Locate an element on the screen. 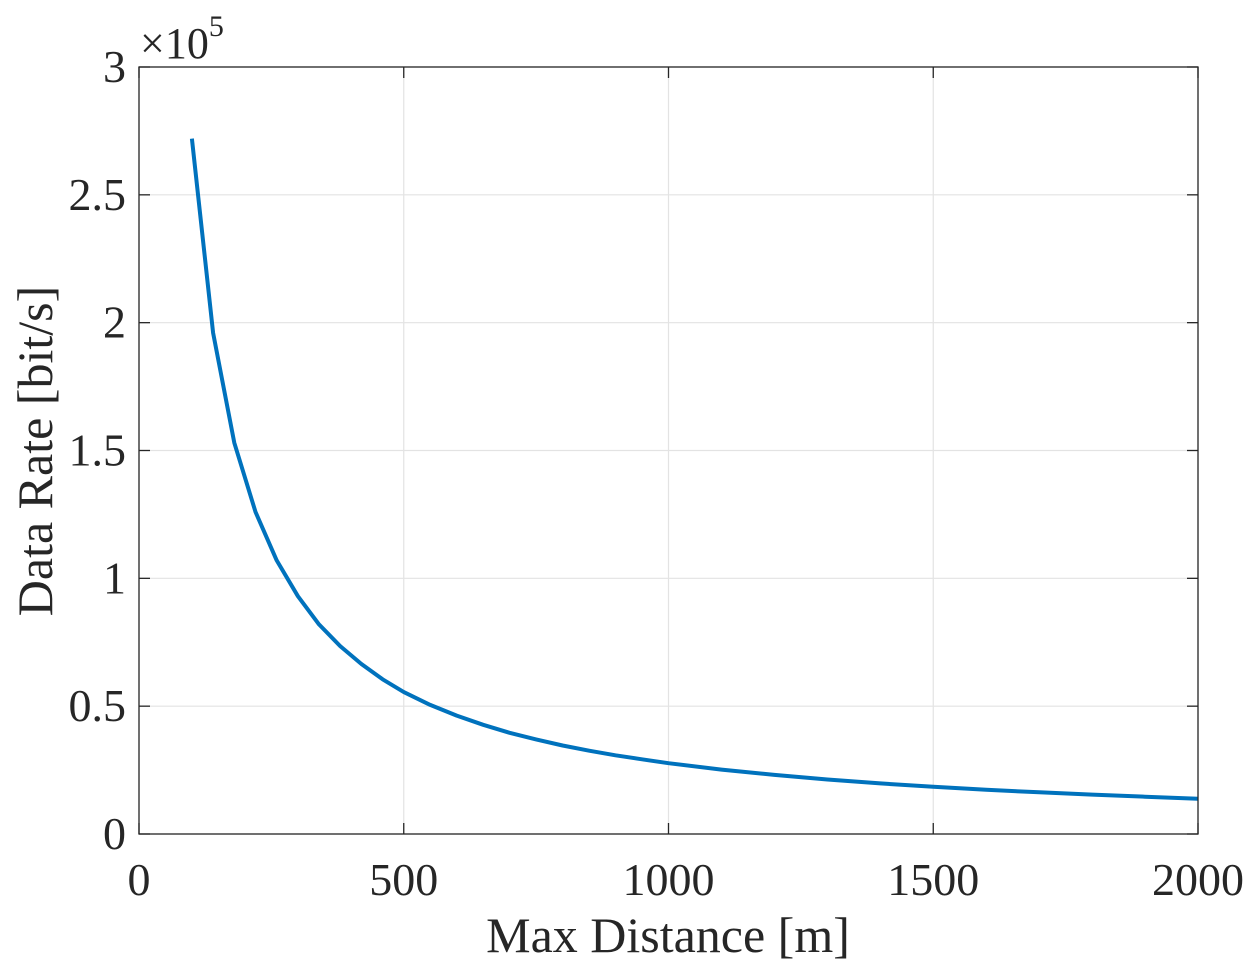 This screenshot has height=969, width=1246. y-axis-multiplier: ×10⁵ is located at coordinates (182, 39).